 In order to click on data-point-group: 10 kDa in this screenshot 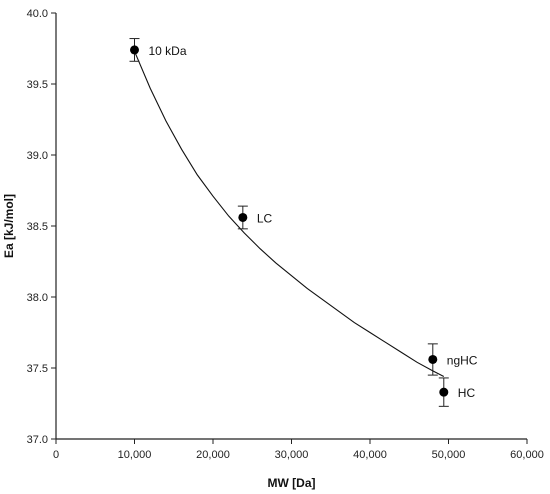, I will do `click(158, 50)`.